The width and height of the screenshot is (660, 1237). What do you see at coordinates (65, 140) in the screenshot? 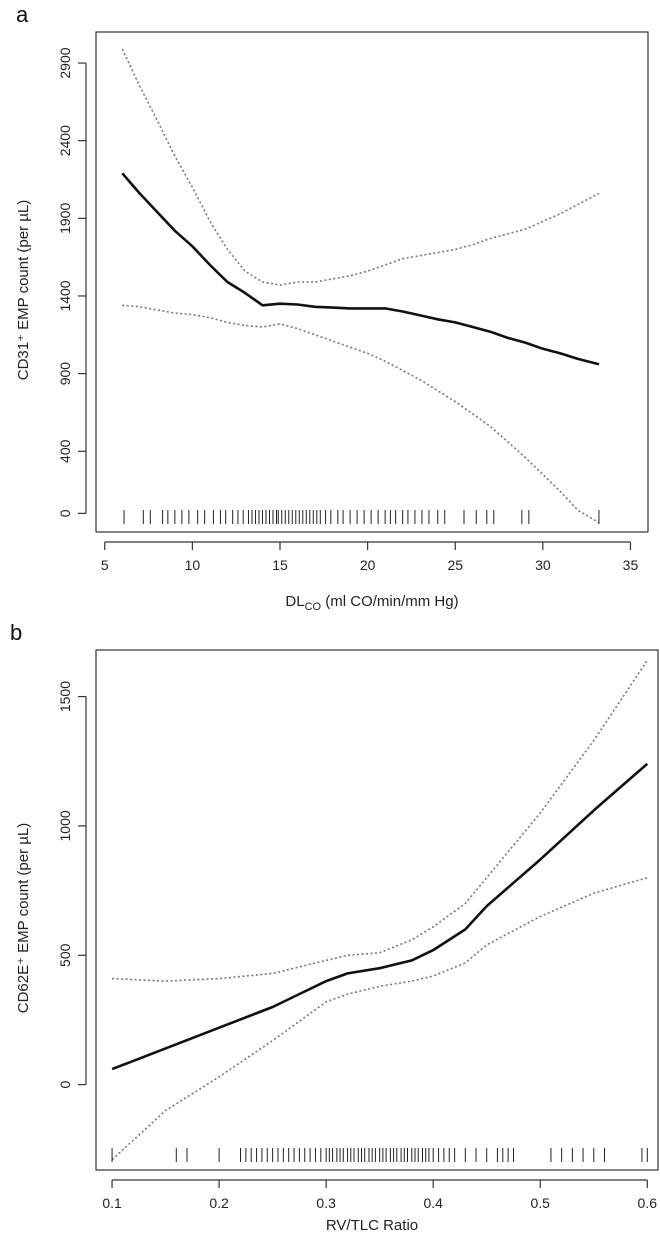
I see `y-tick-label: 2400` at bounding box center [65, 140].